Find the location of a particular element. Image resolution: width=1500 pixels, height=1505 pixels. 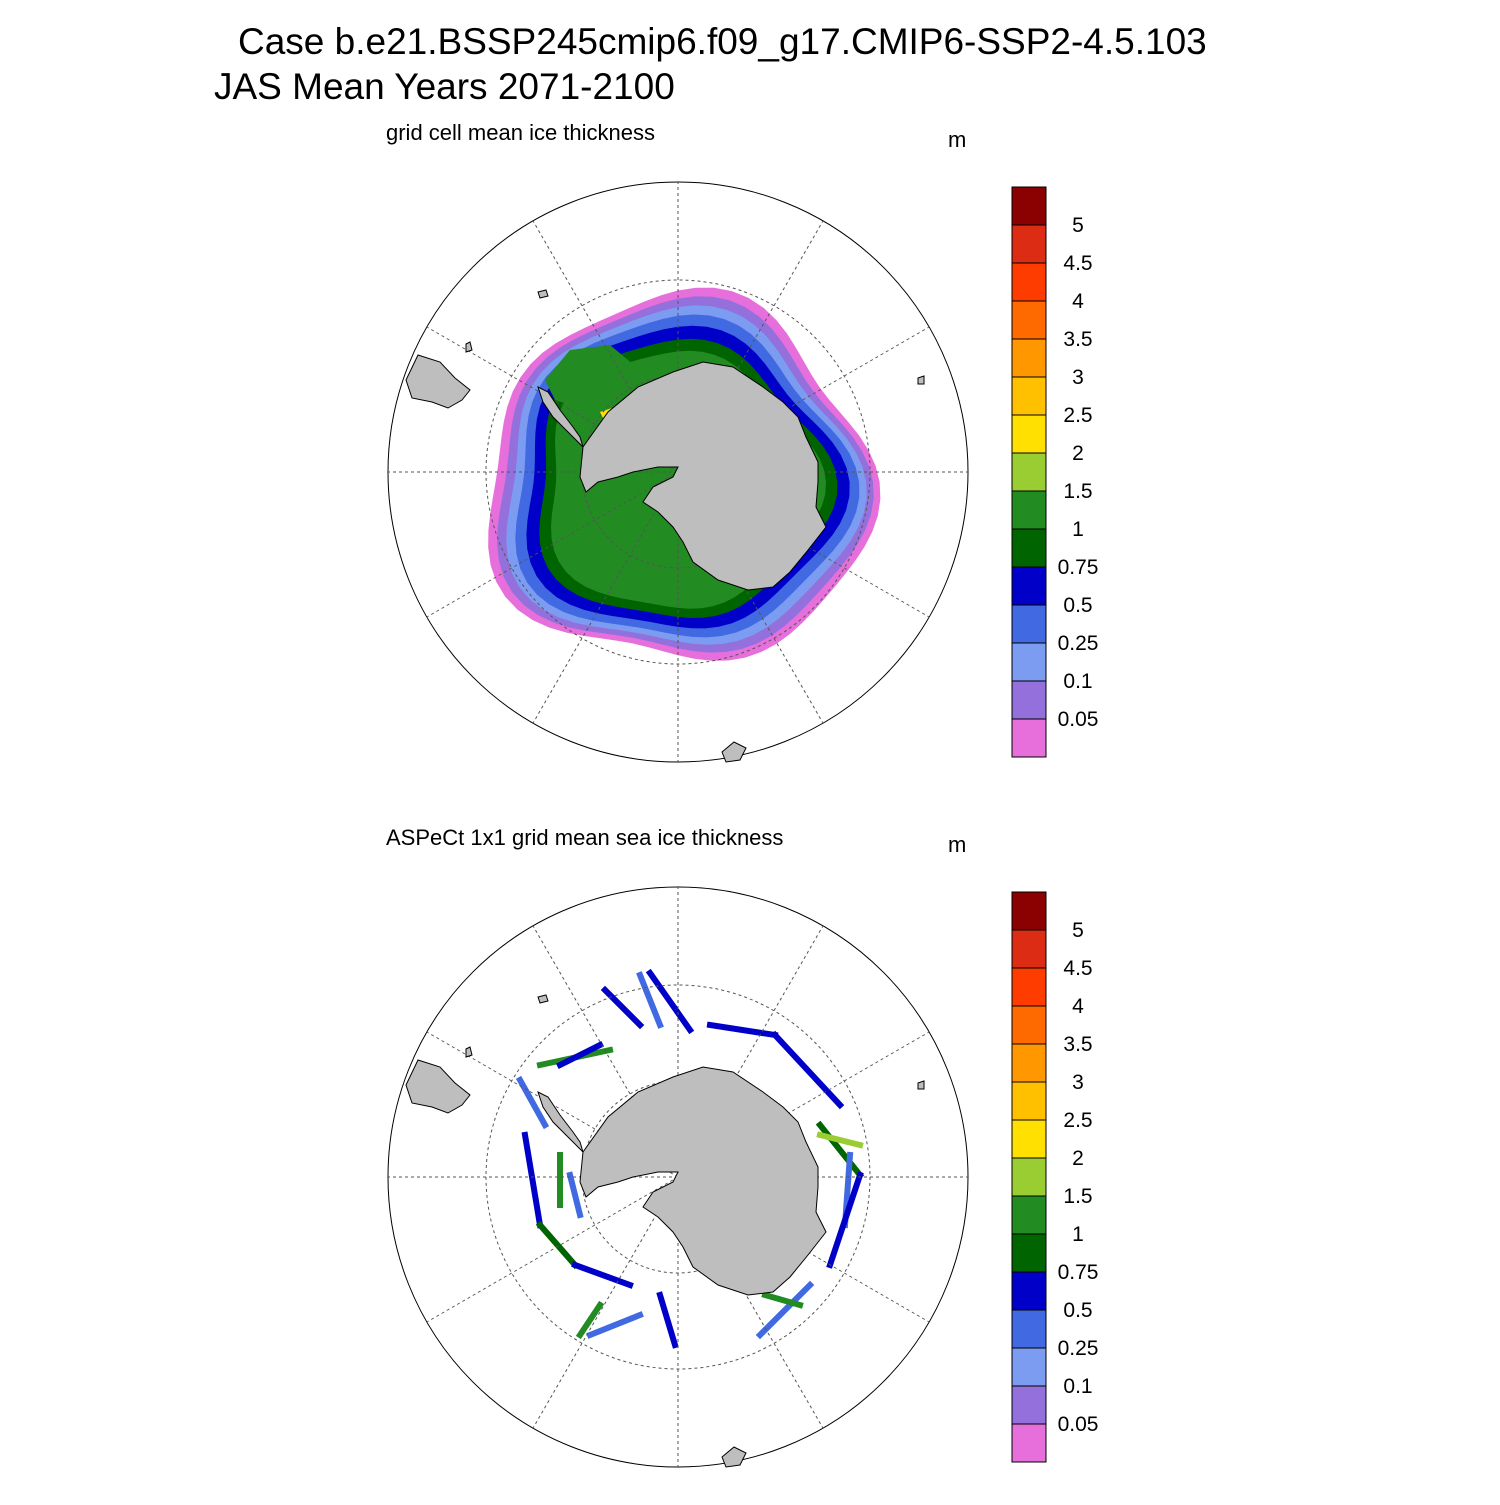

panel-1-colorbar-label-10: 3 is located at coordinates (1078, 377).